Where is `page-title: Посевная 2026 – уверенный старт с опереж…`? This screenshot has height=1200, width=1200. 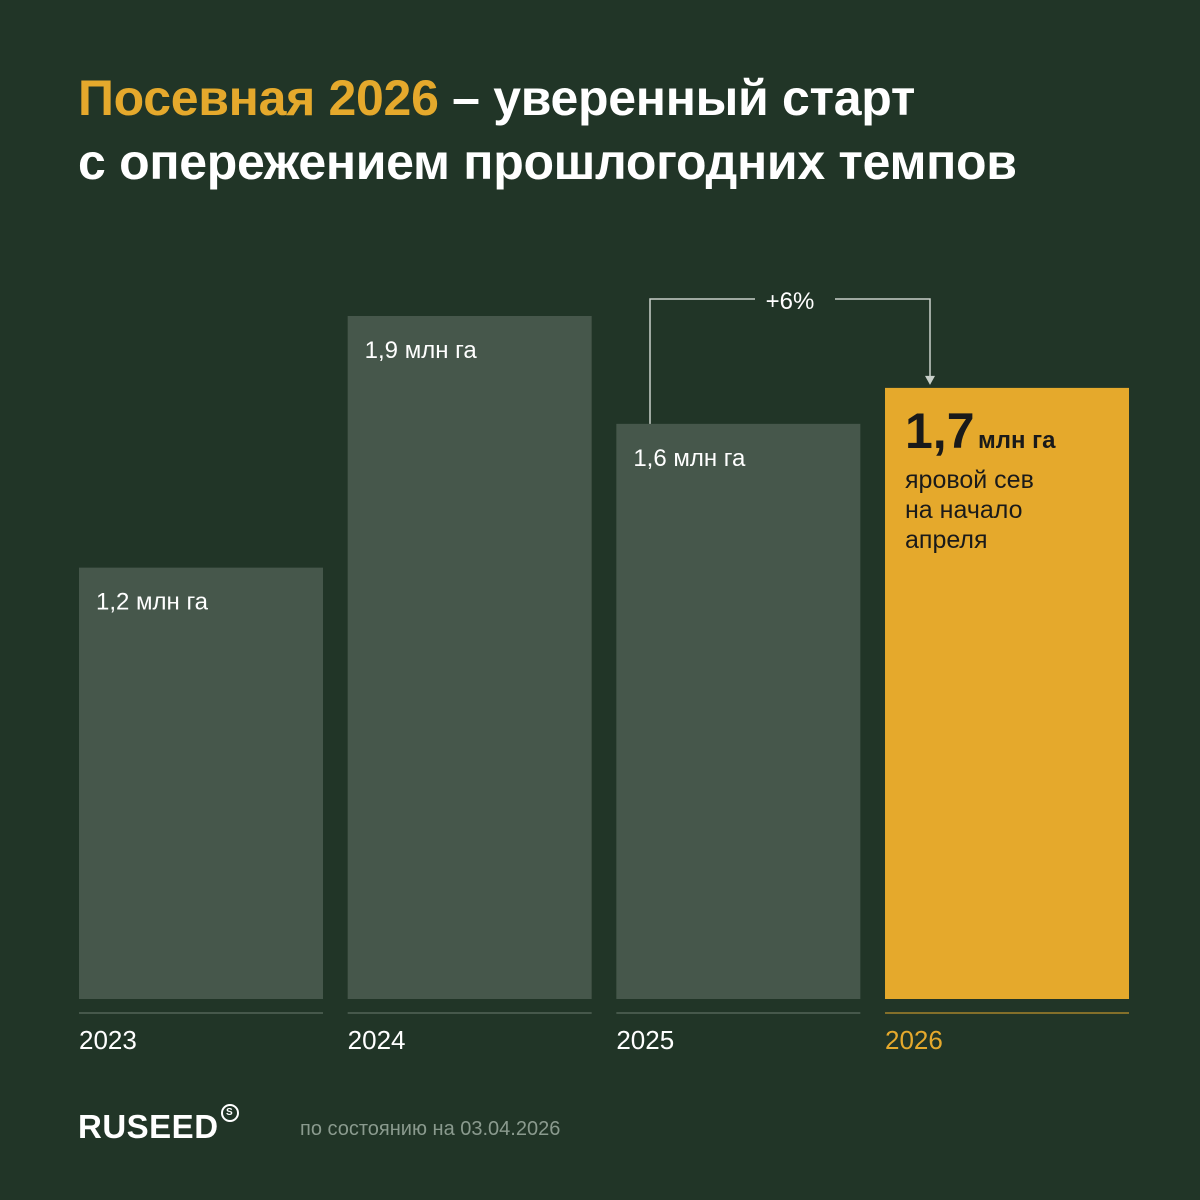 page-title: Посевная 2026 – уверенный старт с опереж… is located at coordinates (547, 130).